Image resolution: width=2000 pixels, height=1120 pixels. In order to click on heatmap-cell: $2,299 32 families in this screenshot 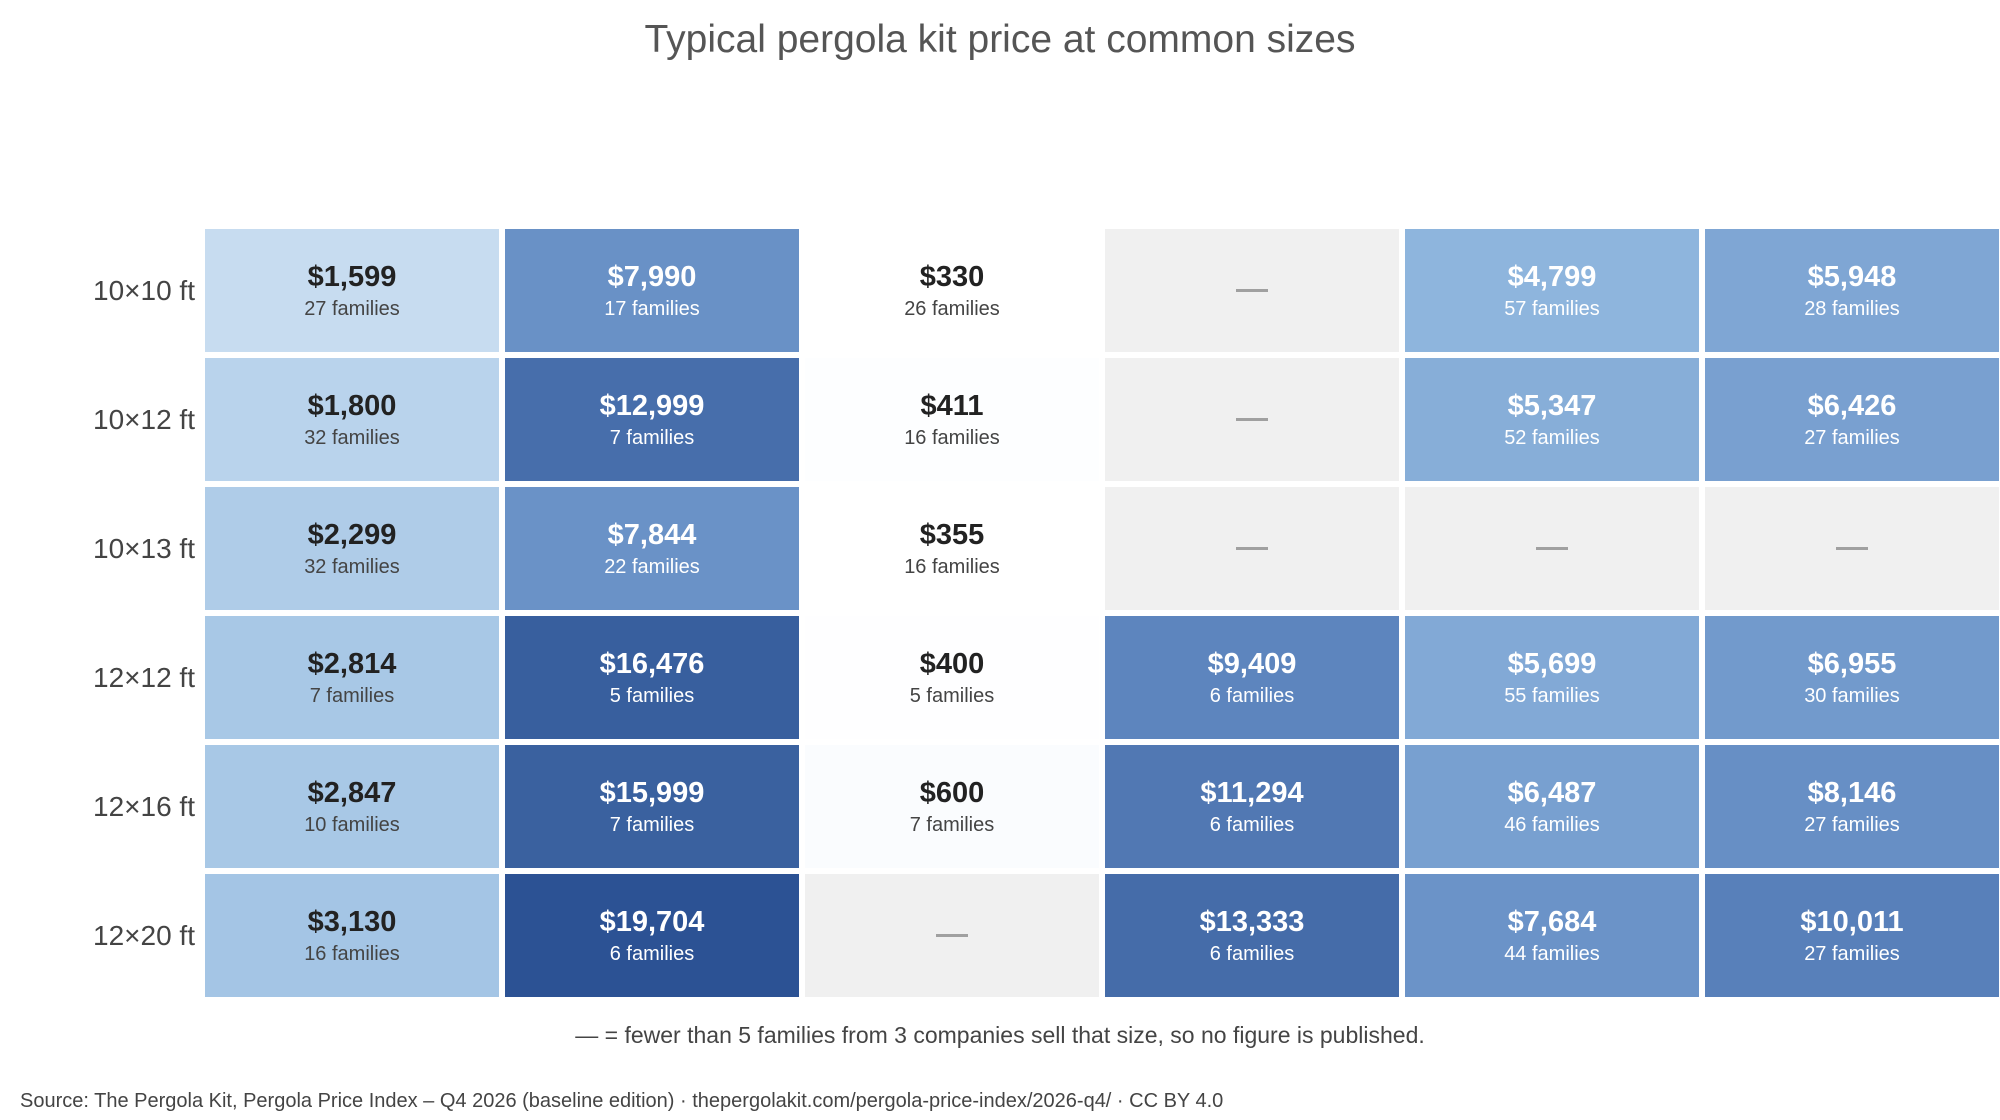, I will do `click(352, 548)`.